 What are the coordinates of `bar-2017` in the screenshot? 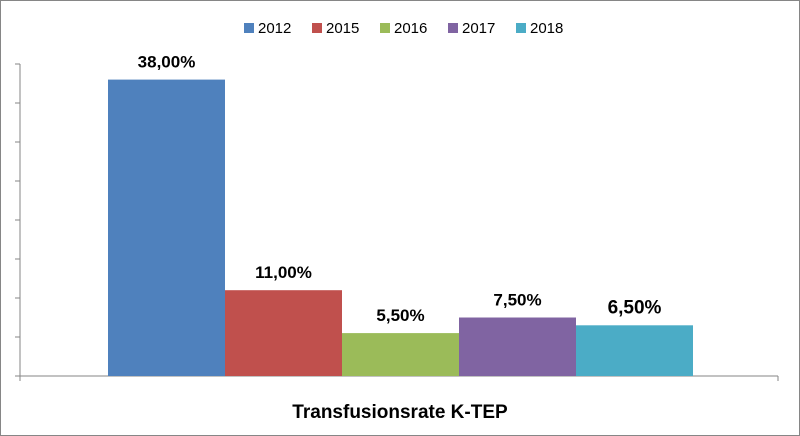 It's located at (517, 346).